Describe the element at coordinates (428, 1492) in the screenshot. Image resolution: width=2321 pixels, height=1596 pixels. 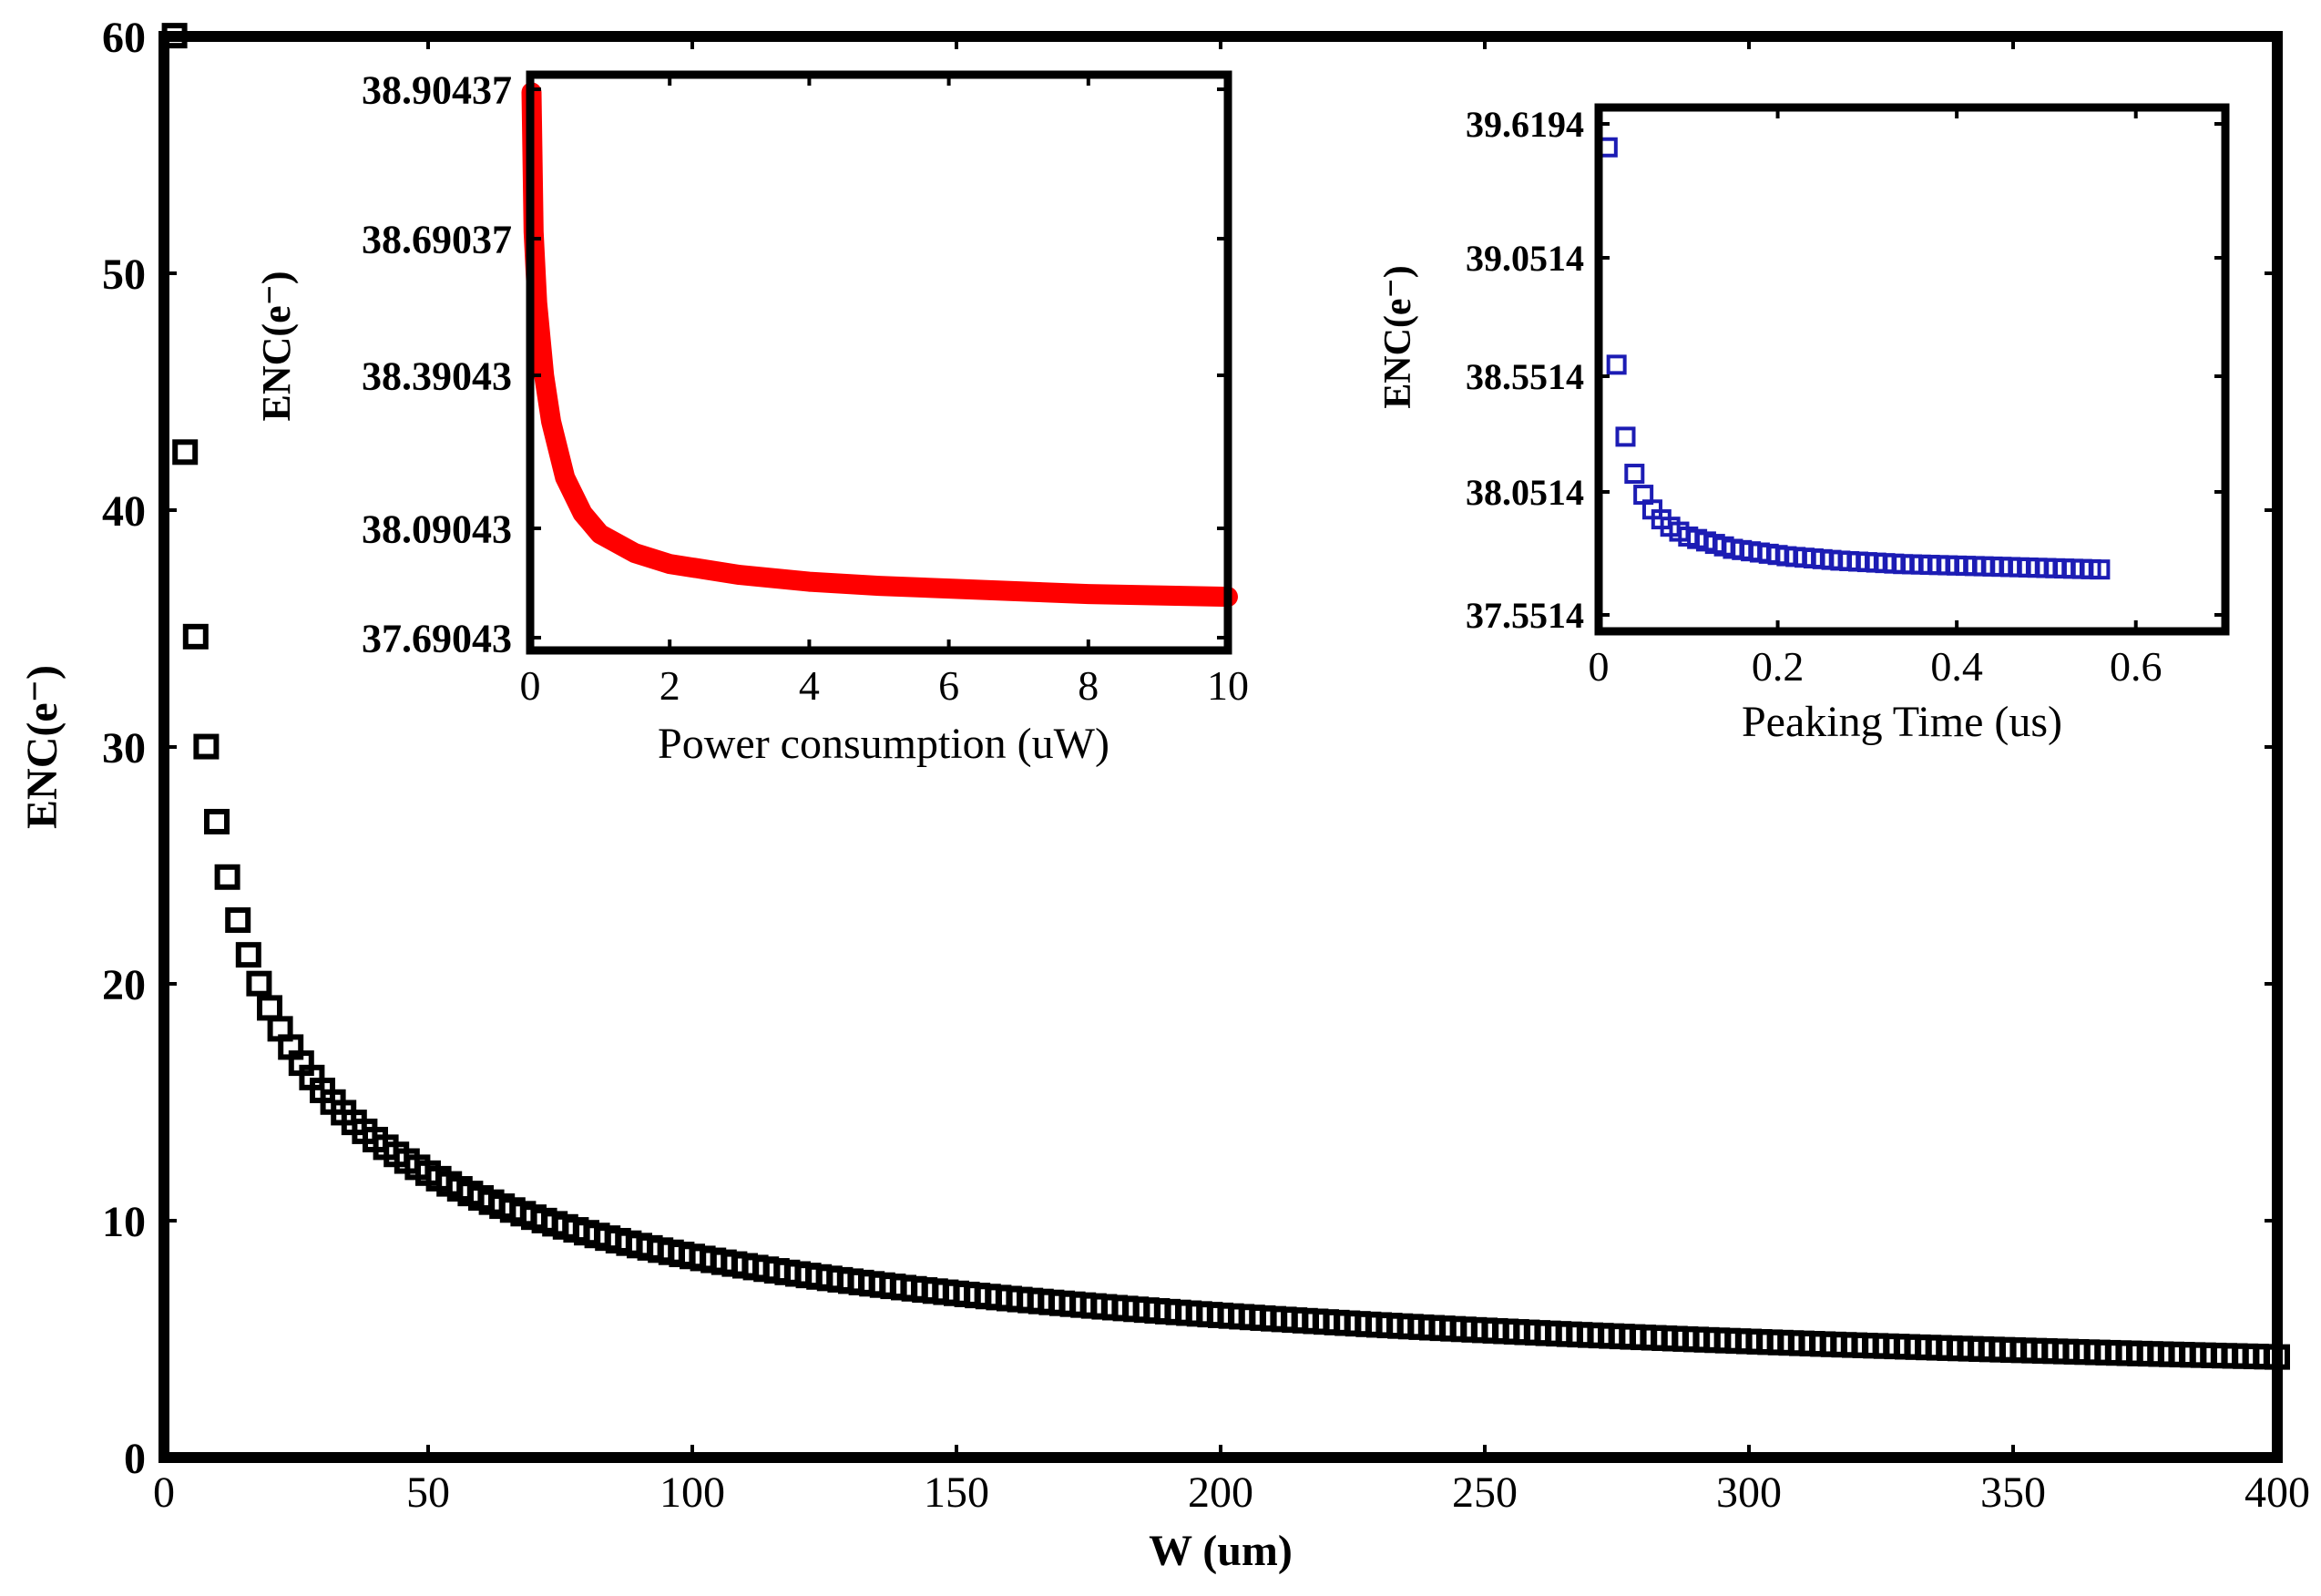
I see `main-x-tick-label: 50` at that location.